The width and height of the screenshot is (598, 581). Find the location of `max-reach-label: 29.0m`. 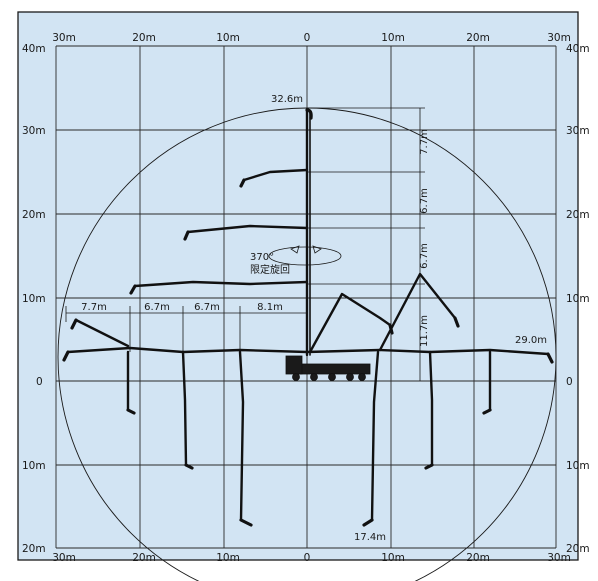

max-reach-label: 29.0m is located at coordinates (531, 340).